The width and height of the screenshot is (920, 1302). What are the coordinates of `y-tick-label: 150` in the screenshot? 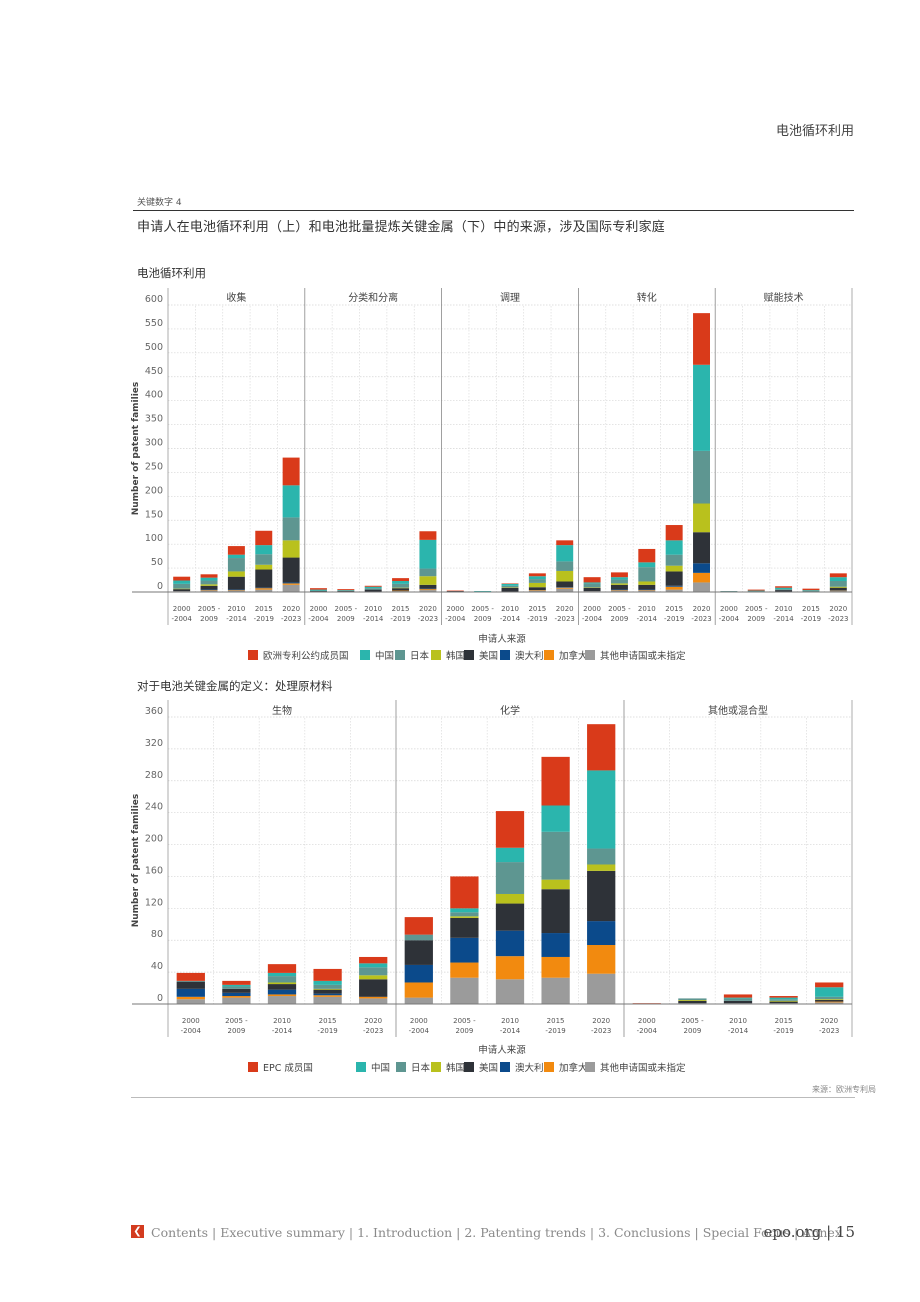 It's located at (154, 514).